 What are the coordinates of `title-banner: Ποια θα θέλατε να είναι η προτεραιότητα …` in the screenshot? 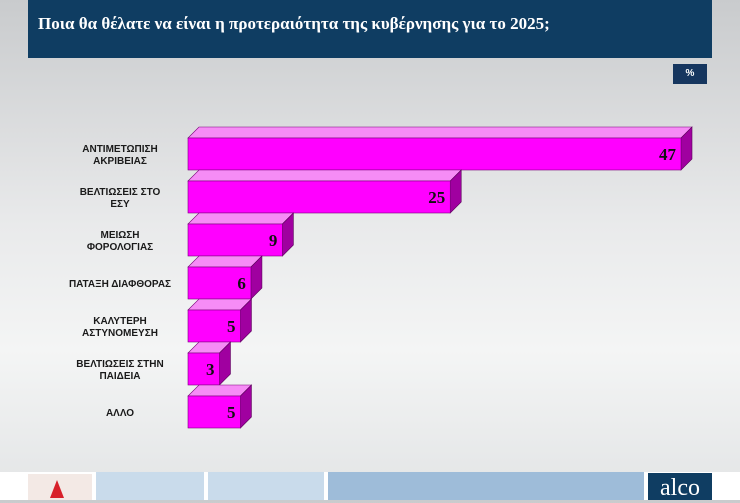 It's located at (370, 29).